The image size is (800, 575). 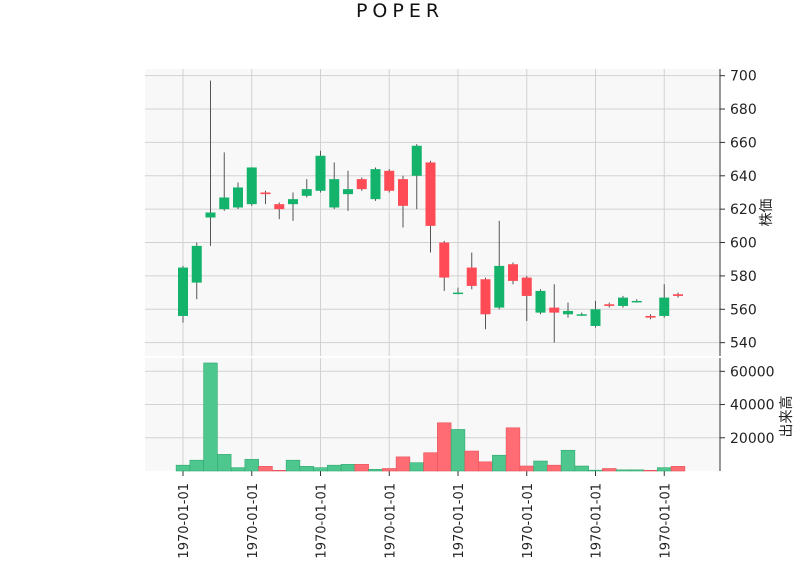 I want to click on volume-tick-label: 40000, so click(x=752, y=406).